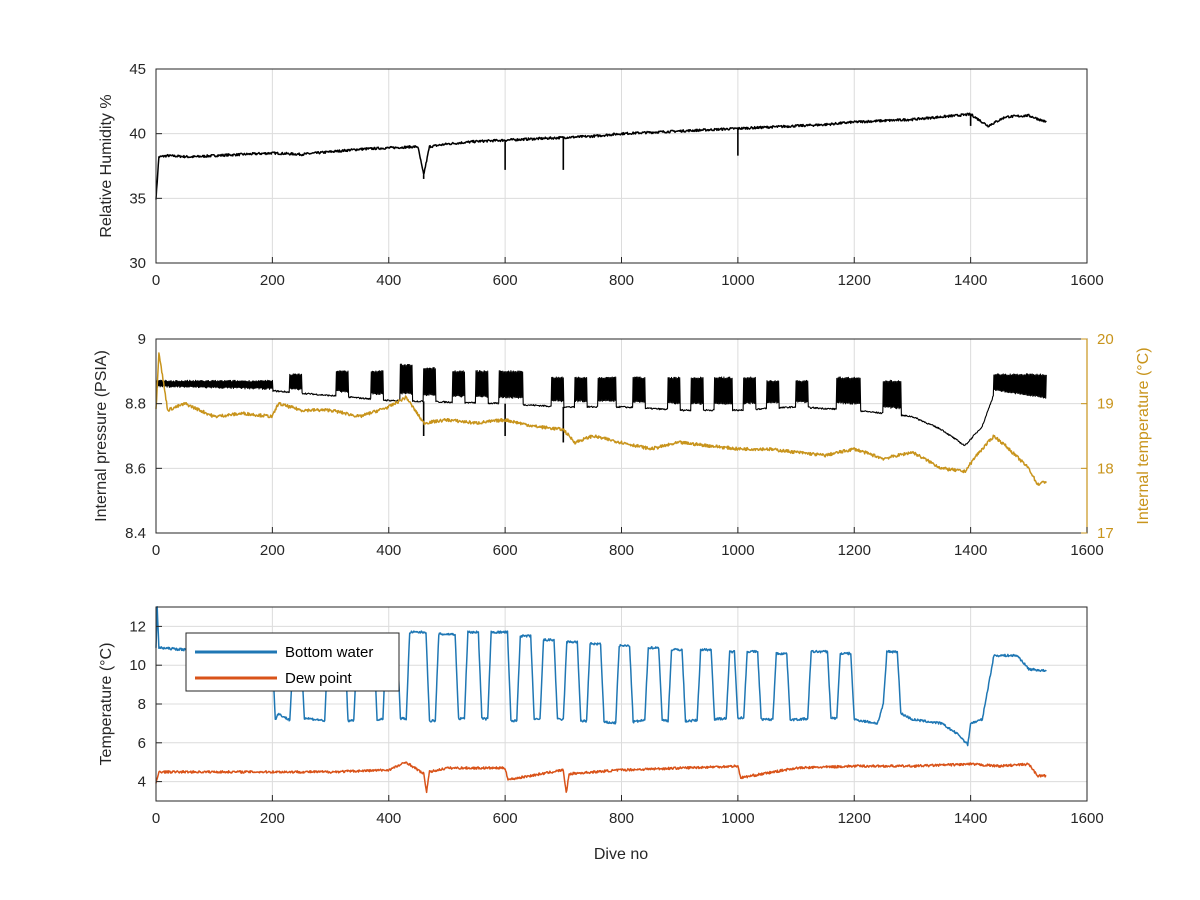  What do you see at coordinates (106, 704) in the screenshot?
I see `temperature-y-axis-label: Temperature (°C)` at bounding box center [106, 704].